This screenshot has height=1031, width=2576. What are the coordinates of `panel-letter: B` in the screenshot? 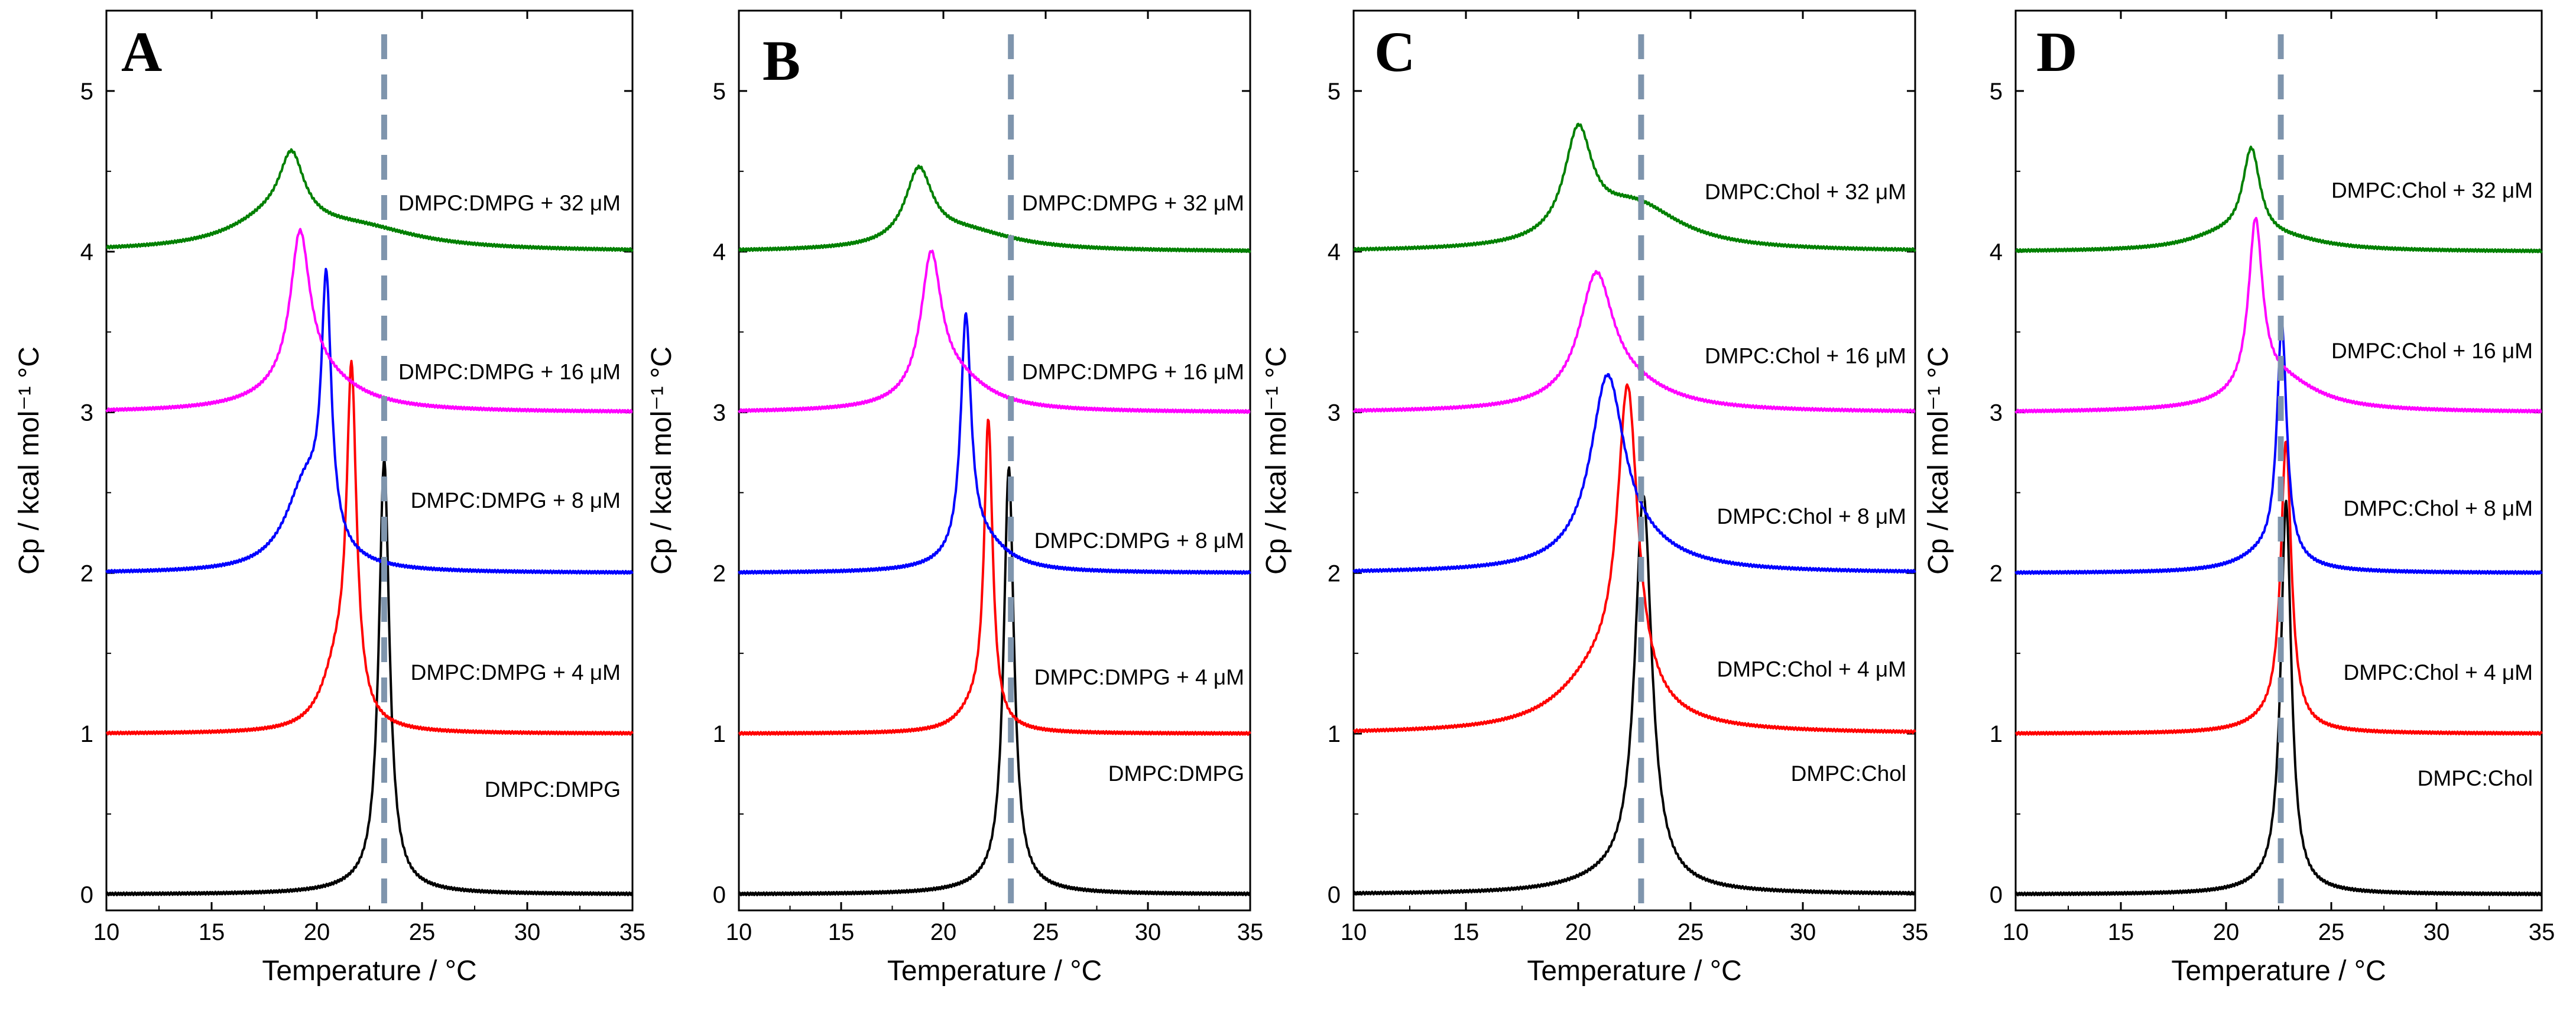 It's located at (781, 61).